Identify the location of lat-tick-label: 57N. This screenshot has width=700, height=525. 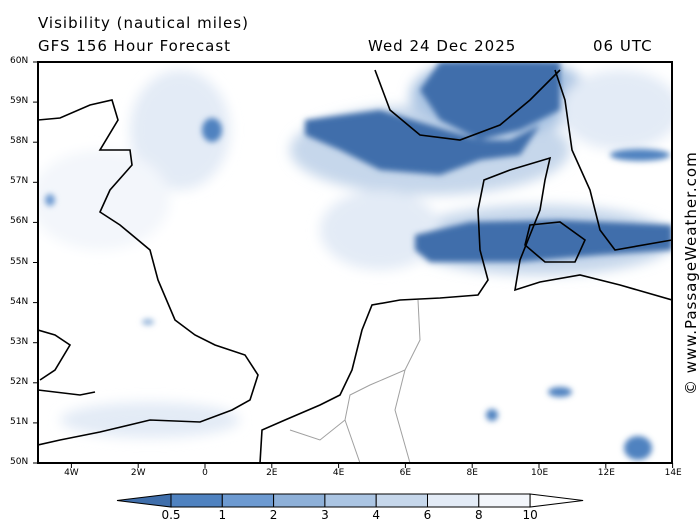
(19, 181).